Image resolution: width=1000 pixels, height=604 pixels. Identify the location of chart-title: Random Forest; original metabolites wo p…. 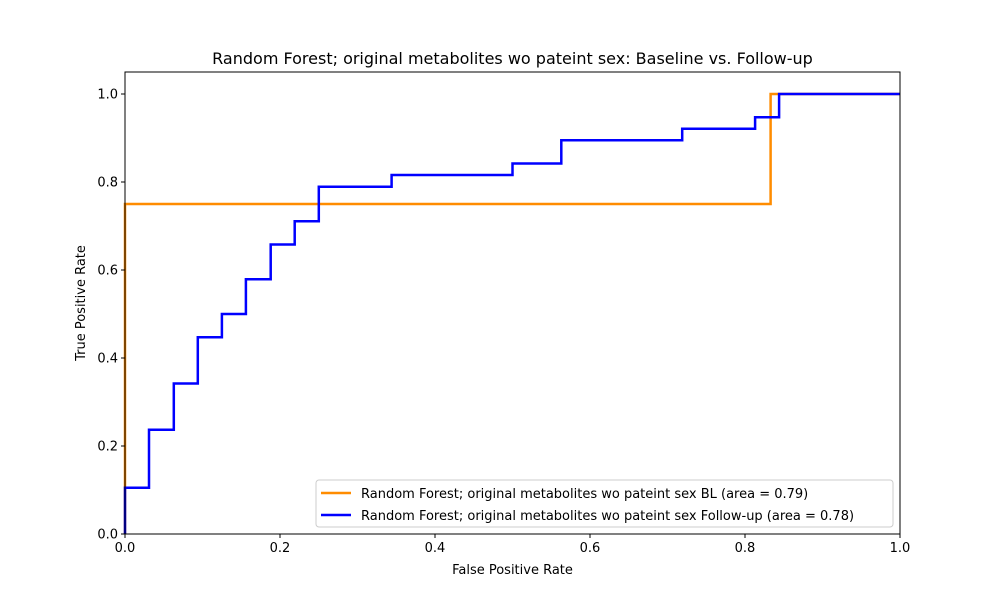
(512, 58).